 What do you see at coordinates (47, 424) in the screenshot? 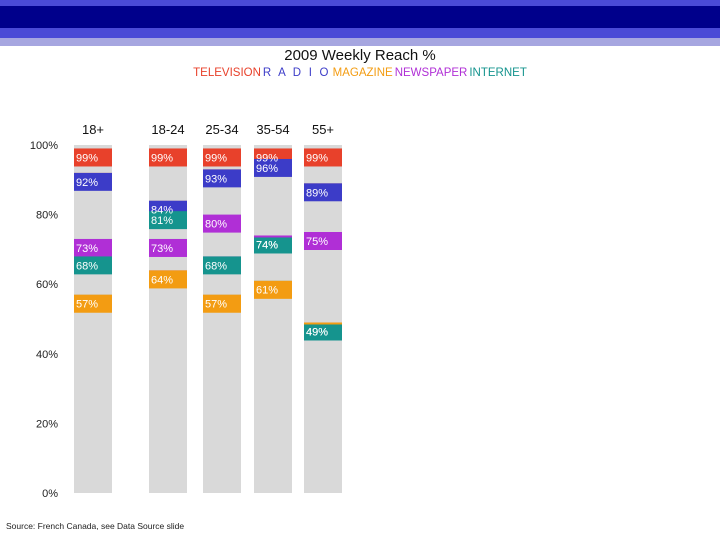
I see `y-tick-label: 20%` at bounding box center [47, 424].